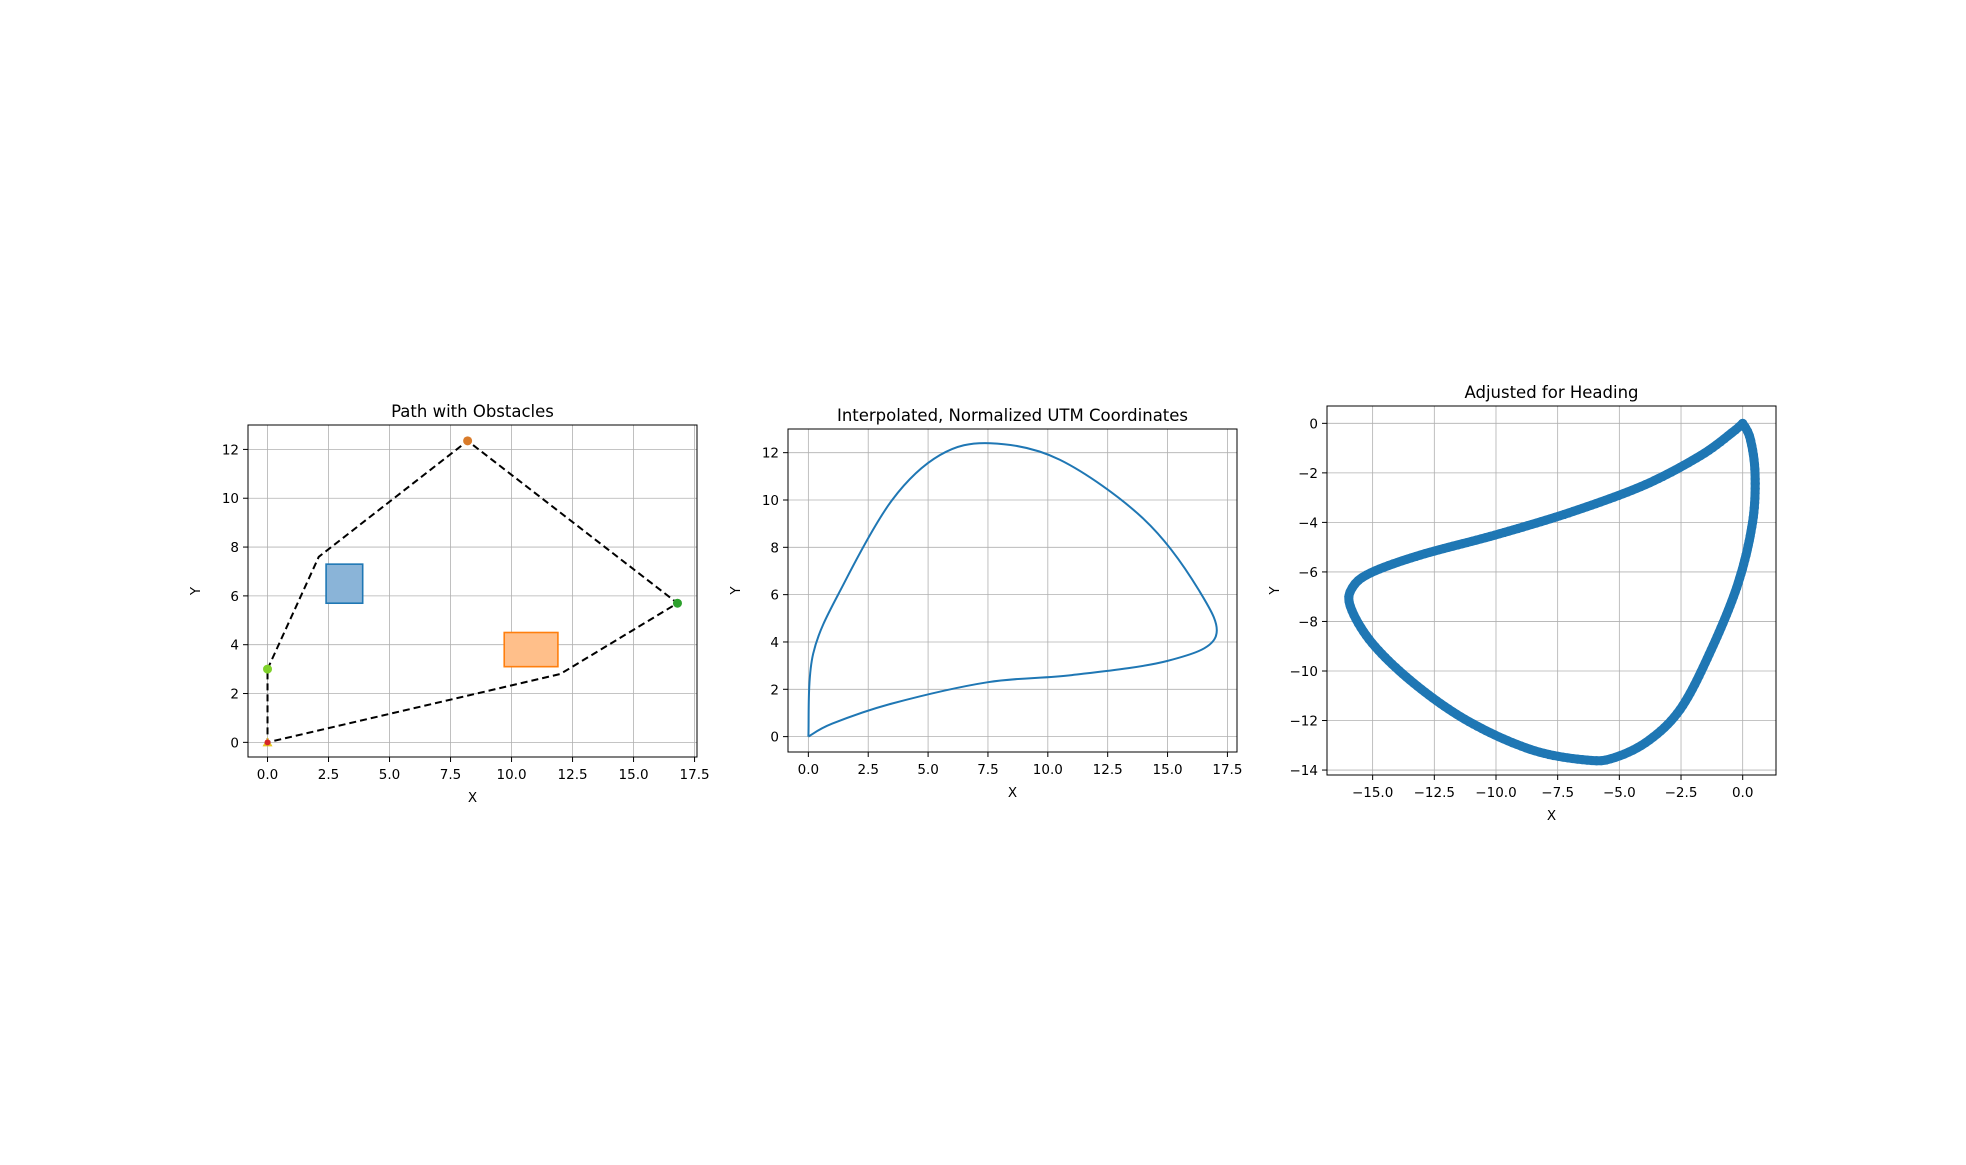  Describe the element at coordinates (1308, 622) in the screenshot. I see `y-tick-label: −8` at that location.